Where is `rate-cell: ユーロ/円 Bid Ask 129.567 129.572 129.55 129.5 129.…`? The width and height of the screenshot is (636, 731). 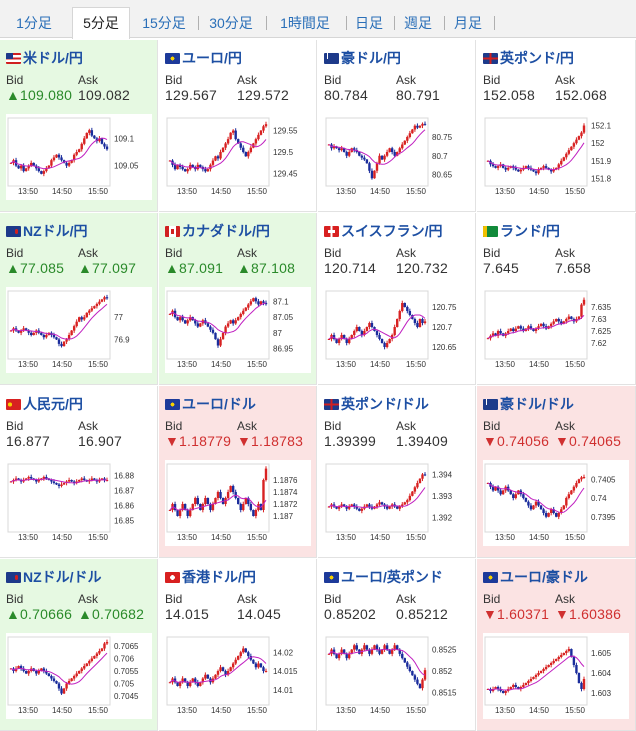
rate-cell: ユーロ/円 Bid Ask 129.567 129.572 129.55 129.5 129.… is located at coordinates (238, 126).